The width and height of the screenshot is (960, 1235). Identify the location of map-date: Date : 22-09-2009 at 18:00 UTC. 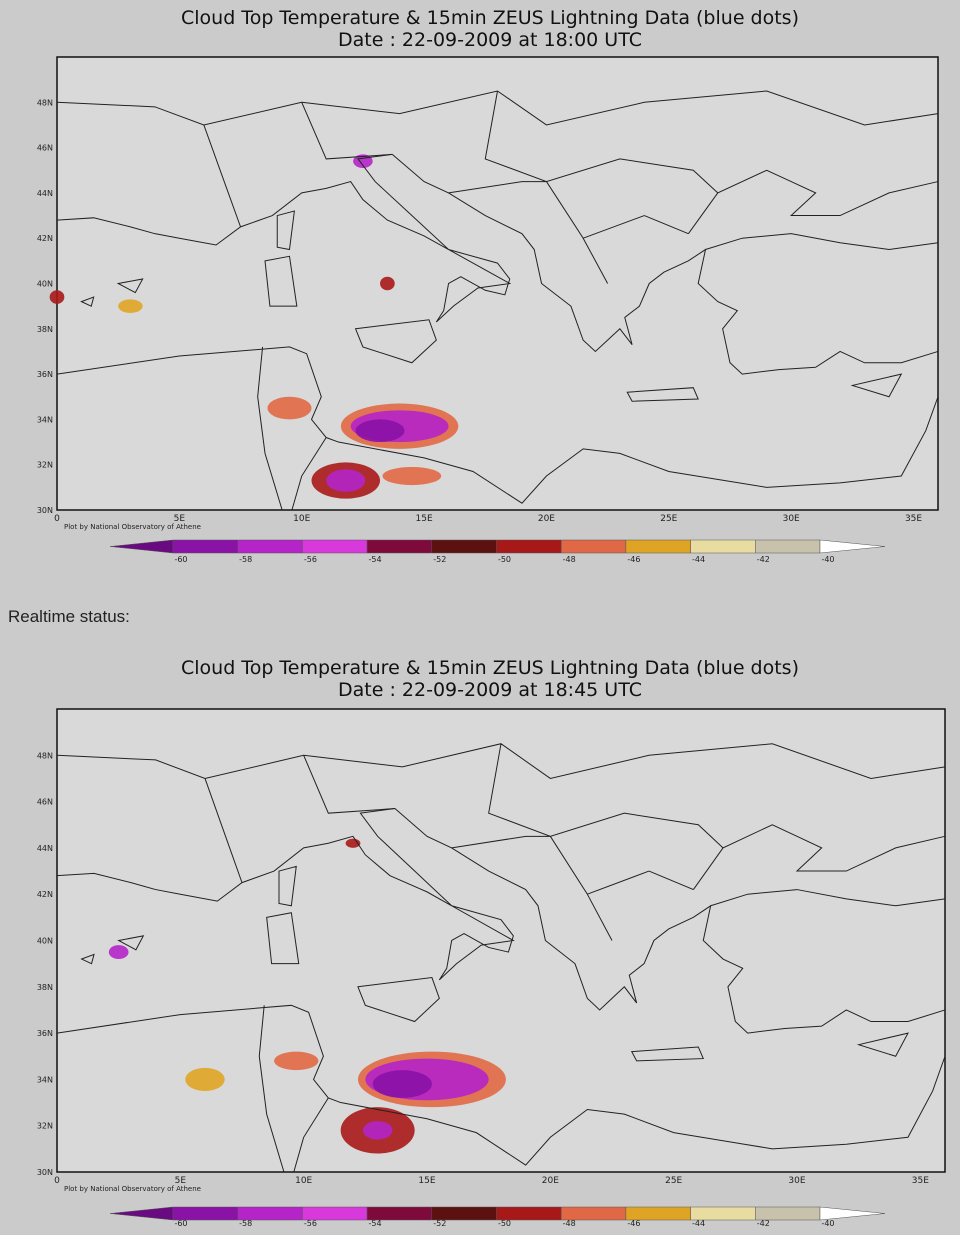
(490, 40).